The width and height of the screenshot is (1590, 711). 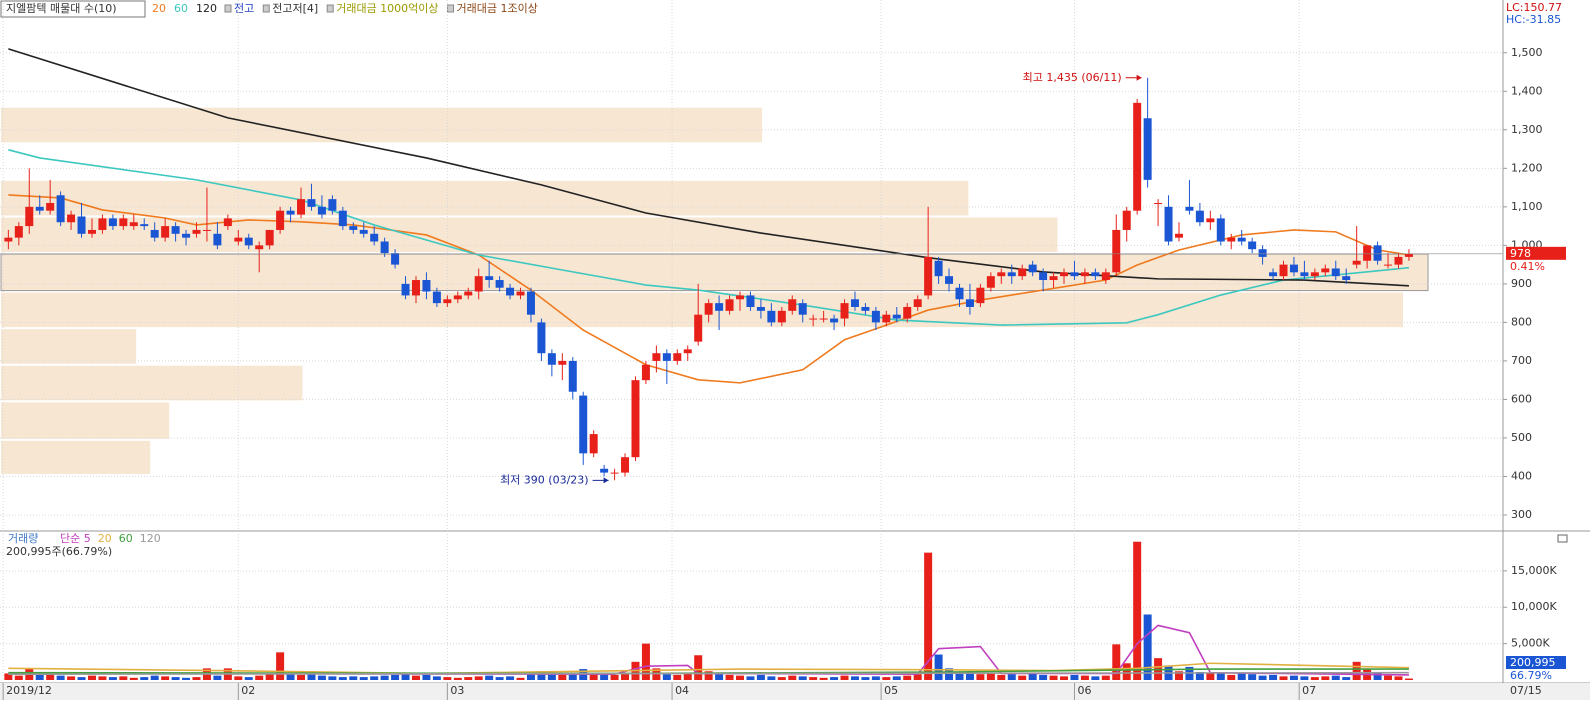 What do you see at coordinates (1072, 77) in the screenshot?
I see `annotation: 최고 1,435 (06/11)` at bounding box center [1072, 77].